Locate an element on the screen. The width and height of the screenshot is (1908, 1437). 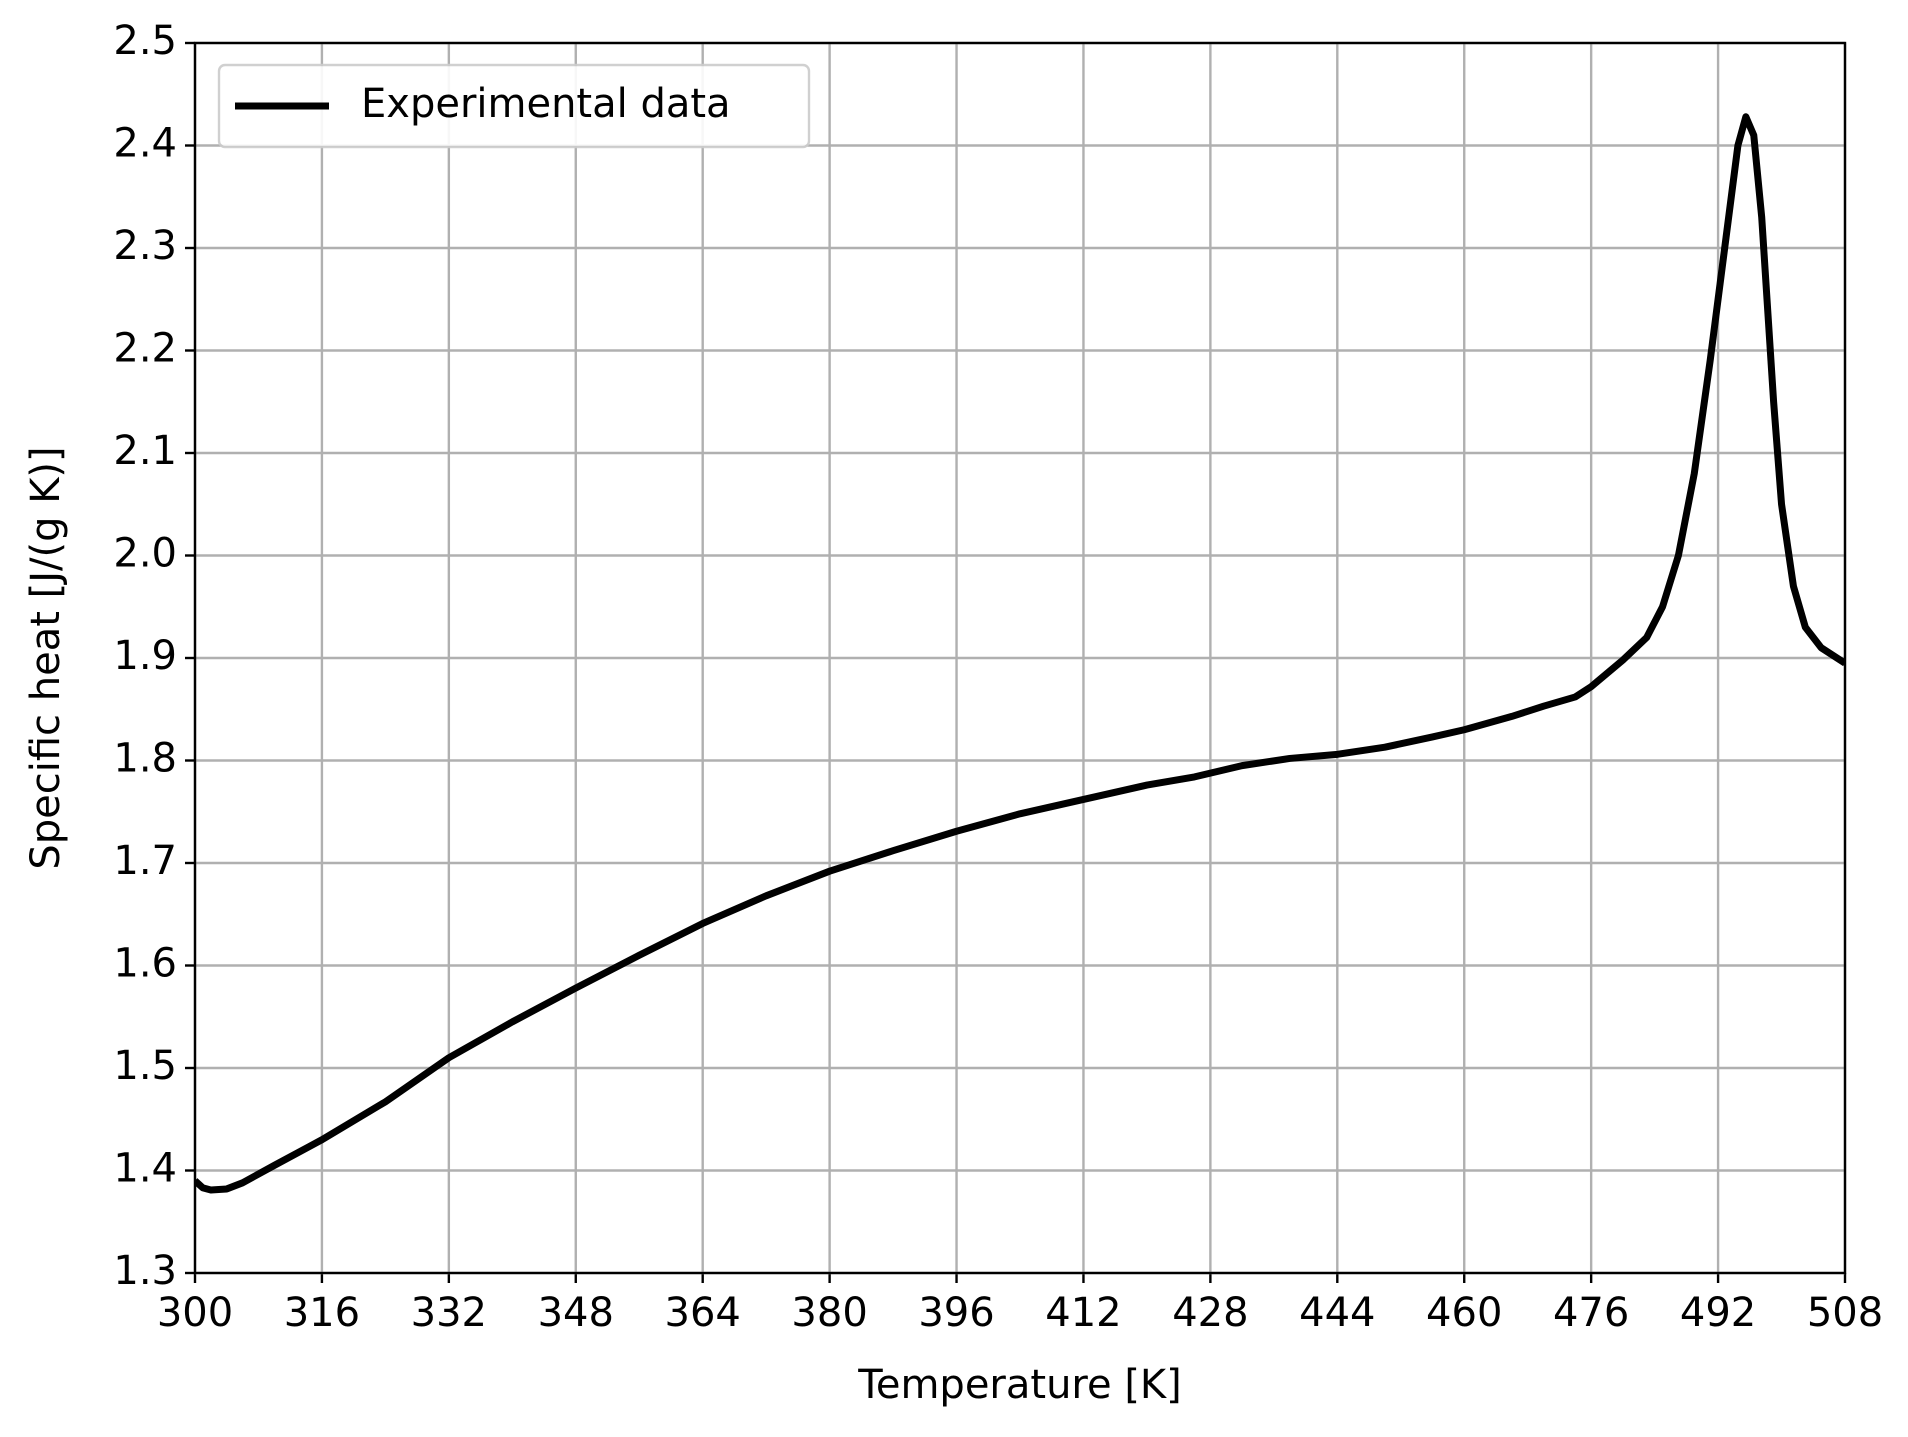
x-tick-label: 476 is located at coordinates (1591, 1313).